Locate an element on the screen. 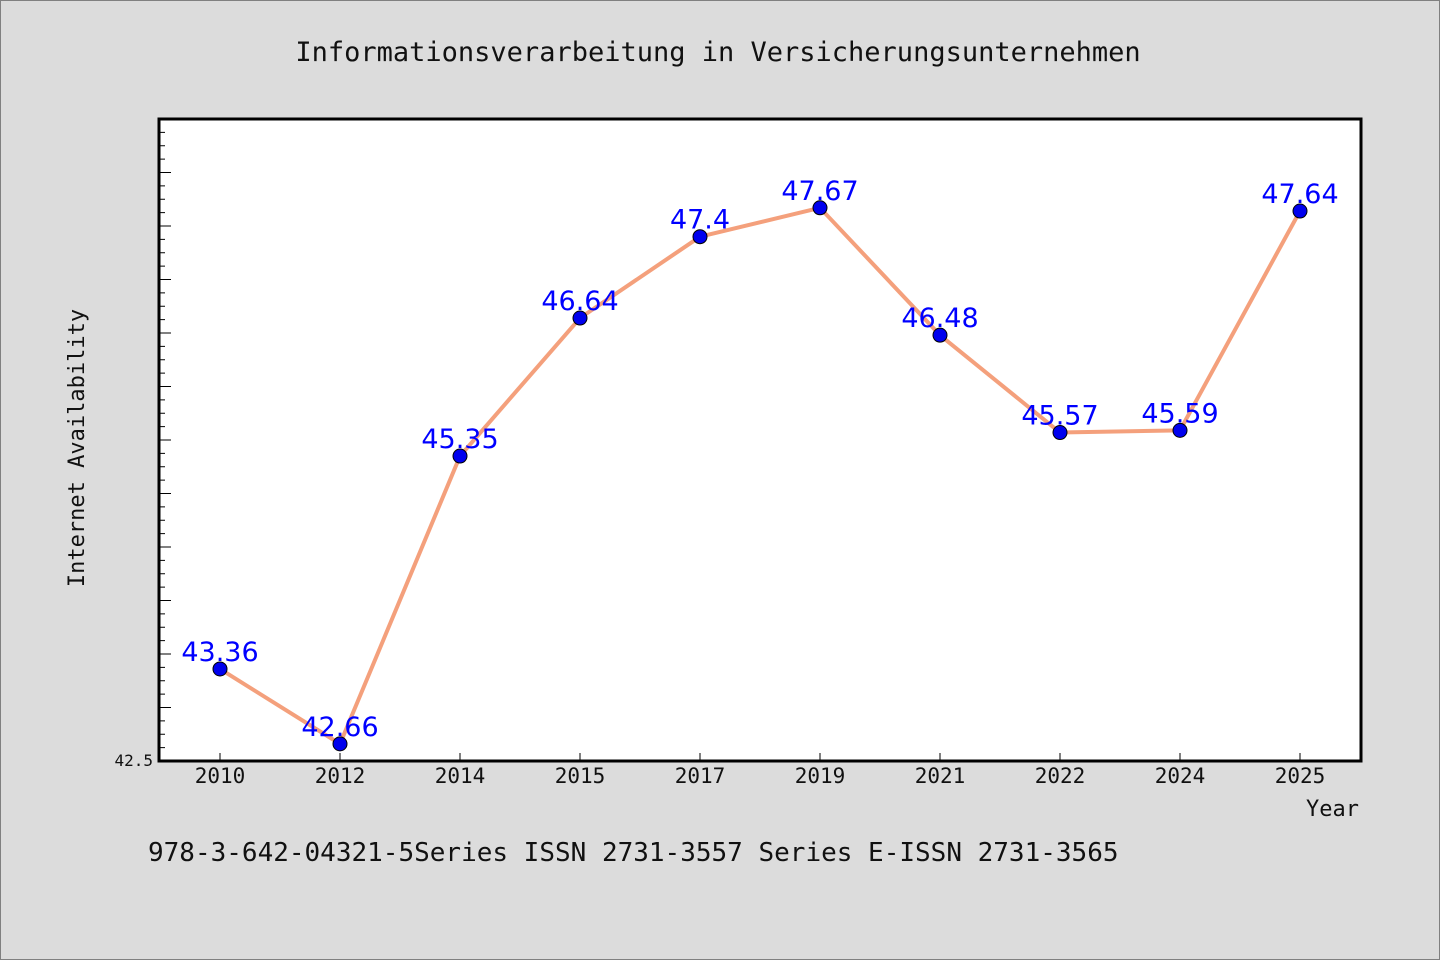 This screenshot has width=1440, height=960. x-tick-label: 2021 is located at coordinates (940, 776).